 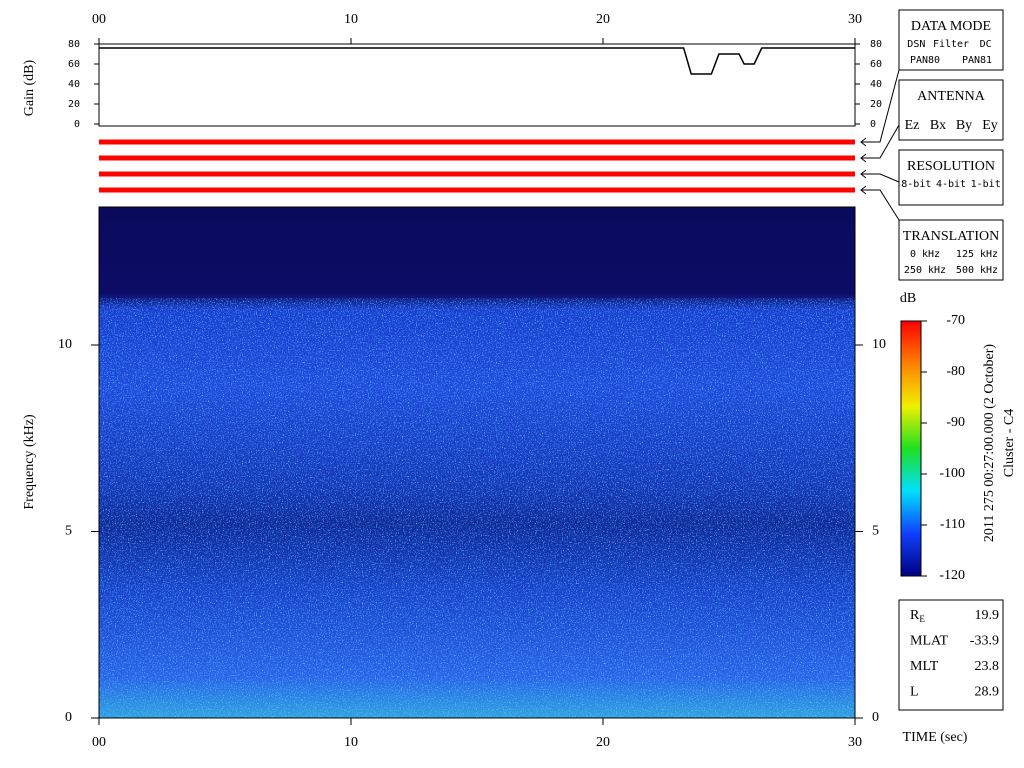 I want to click on gain-line, so click(x=477, y=61).